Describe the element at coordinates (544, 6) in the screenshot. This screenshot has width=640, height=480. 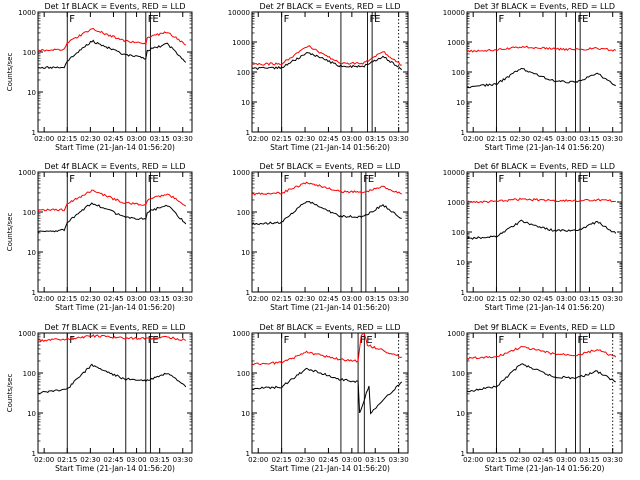
I see `chart-title: Det 3f BLACK = Events, RED = LLD` at that location.